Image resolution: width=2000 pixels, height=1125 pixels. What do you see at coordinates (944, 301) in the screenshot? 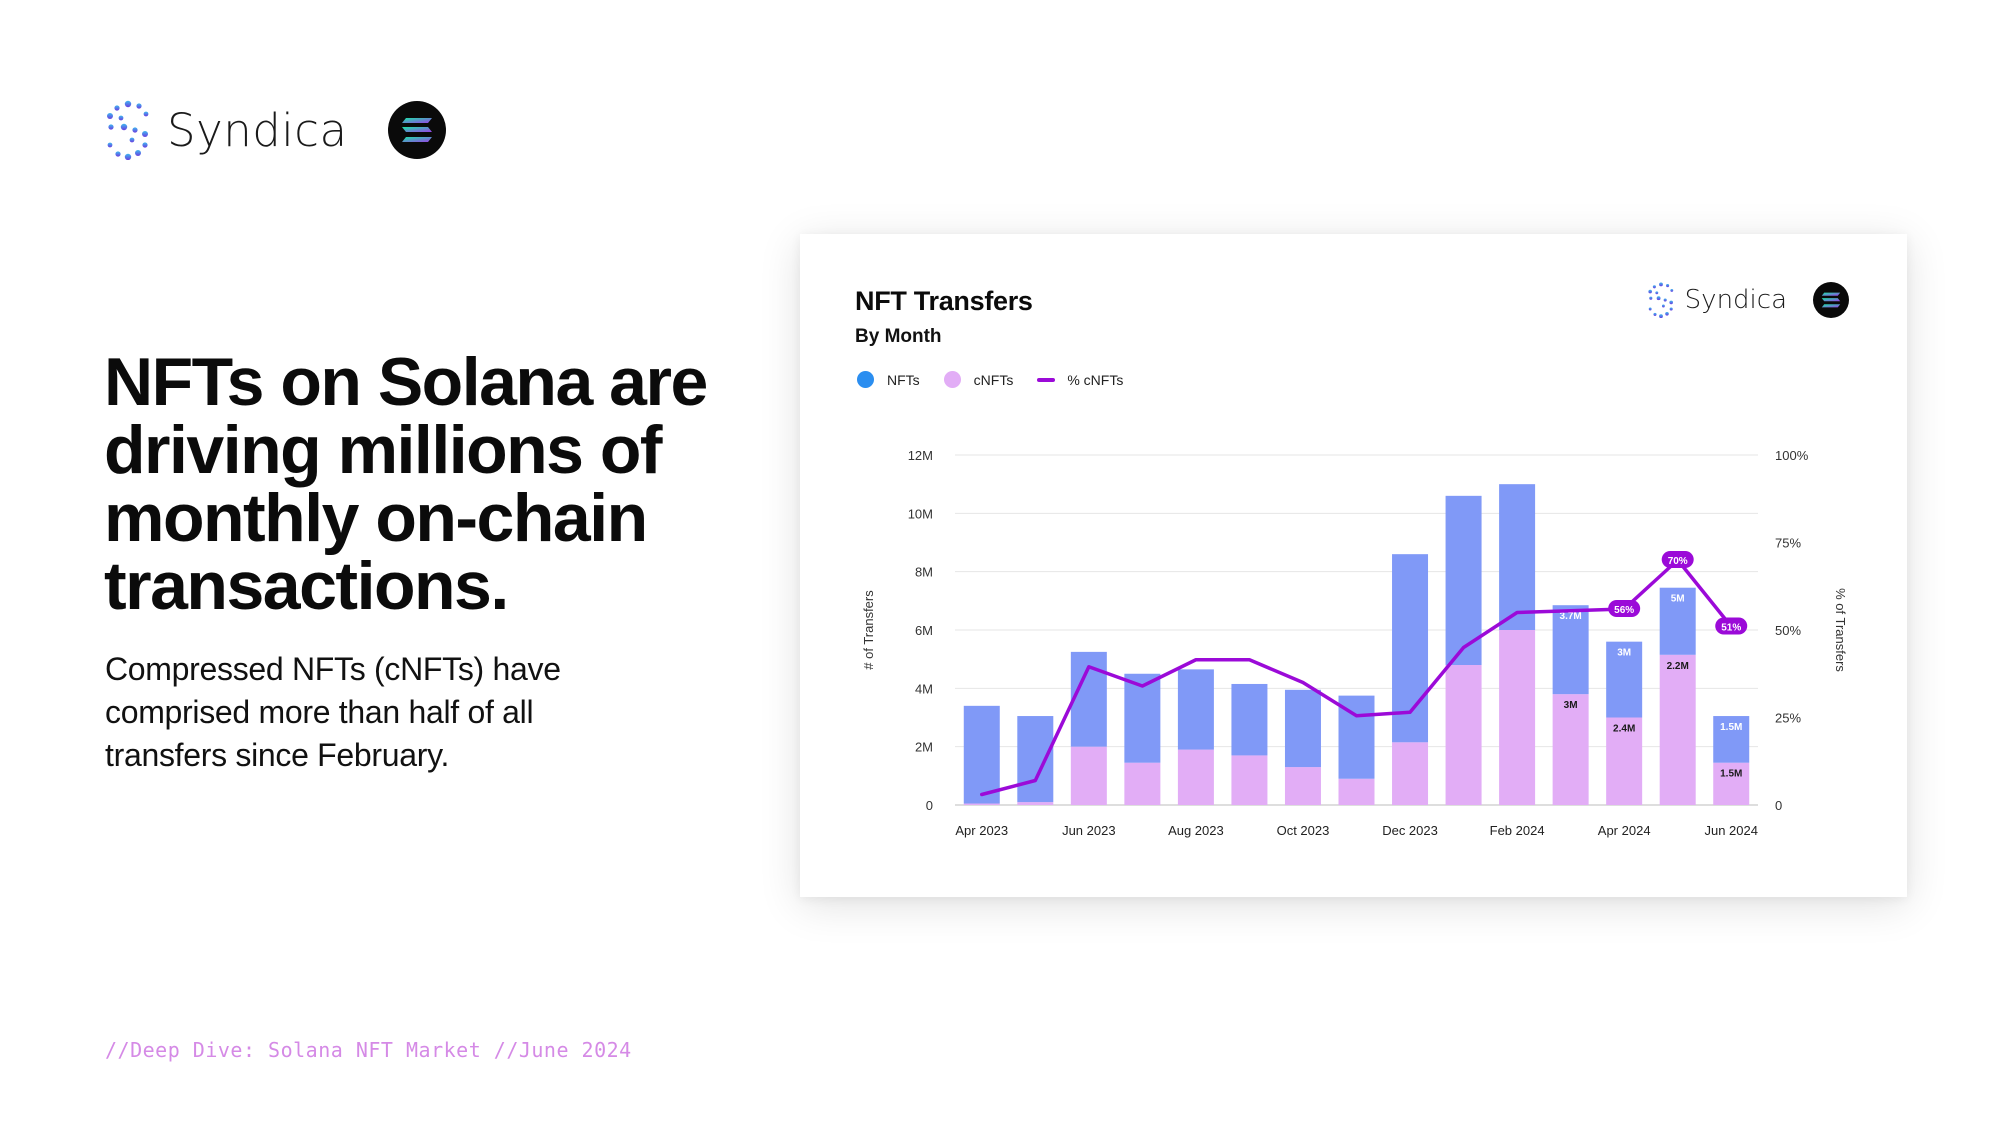
I see `chart-title: NFT Transfers` at bounding box center [944, 301].